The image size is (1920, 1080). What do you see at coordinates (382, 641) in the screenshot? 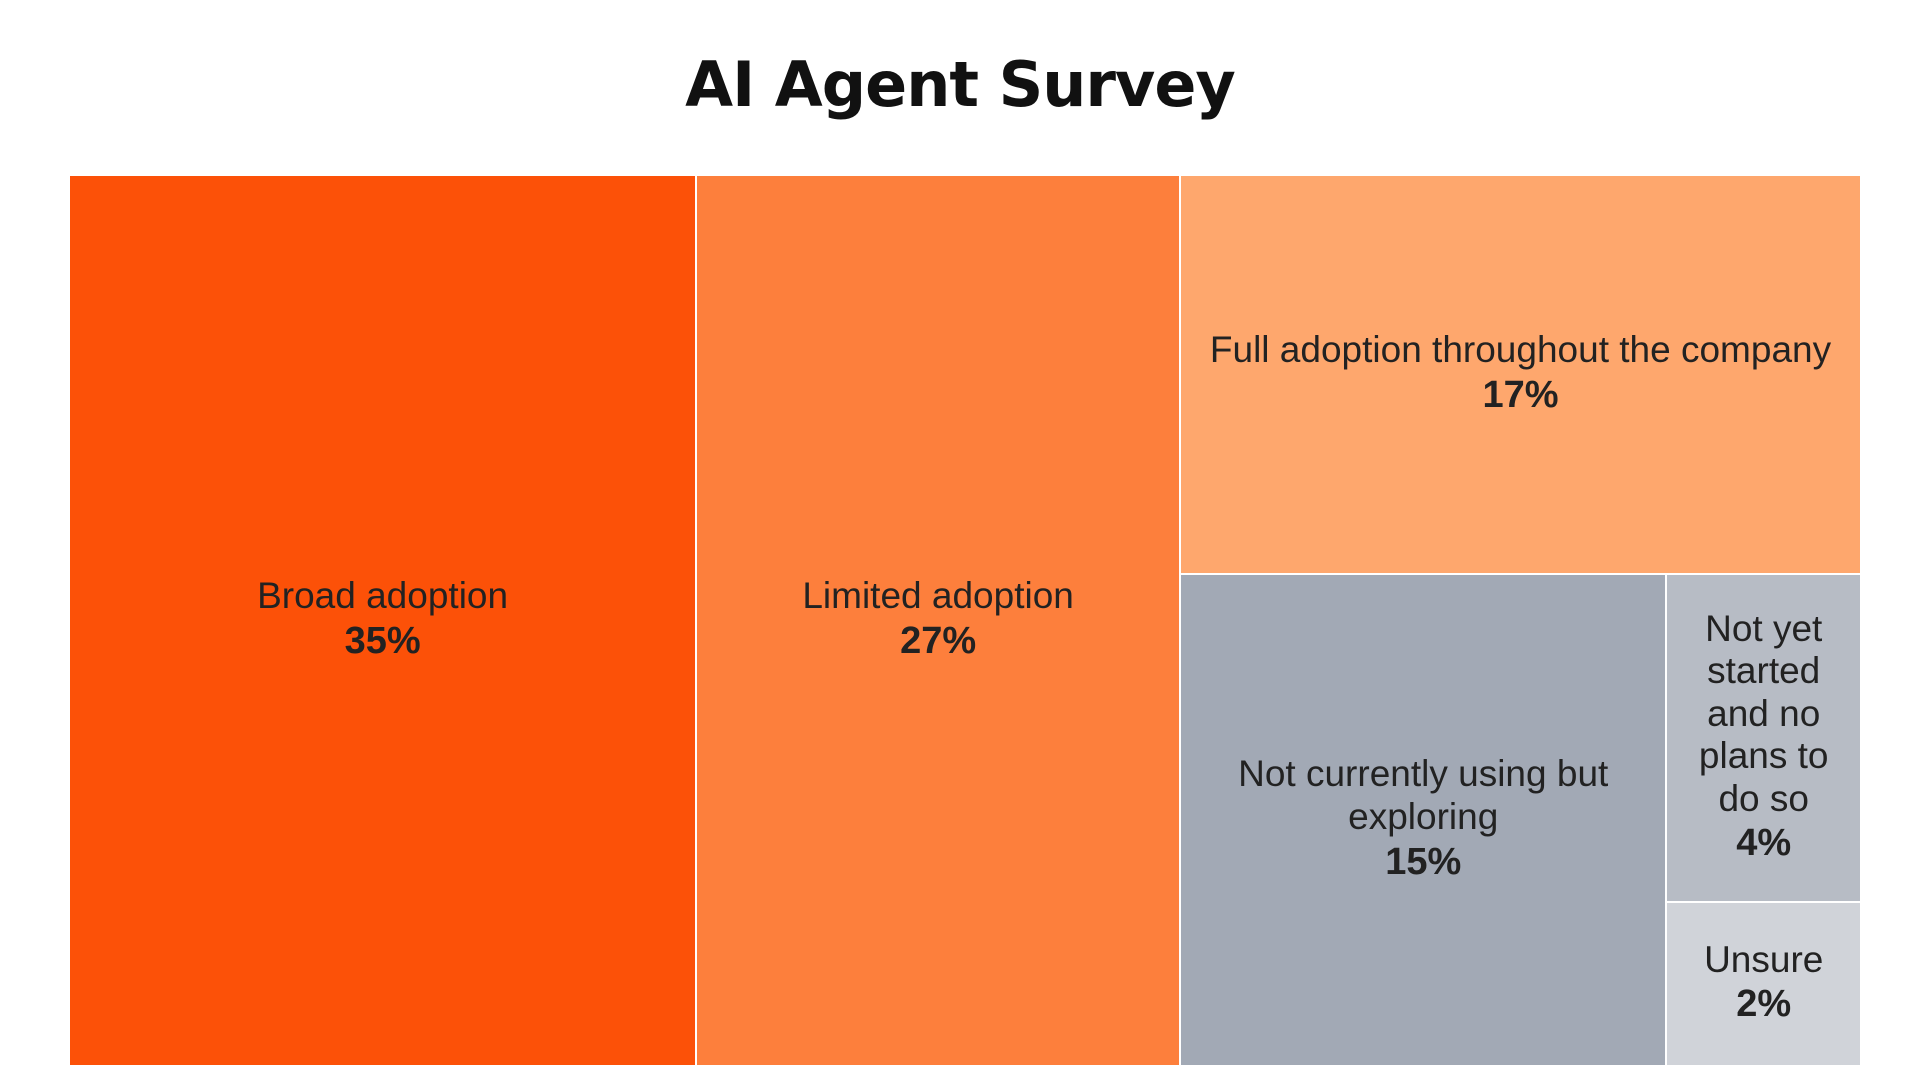
I see `value-label: 35%` at bounding box center [382, 641].